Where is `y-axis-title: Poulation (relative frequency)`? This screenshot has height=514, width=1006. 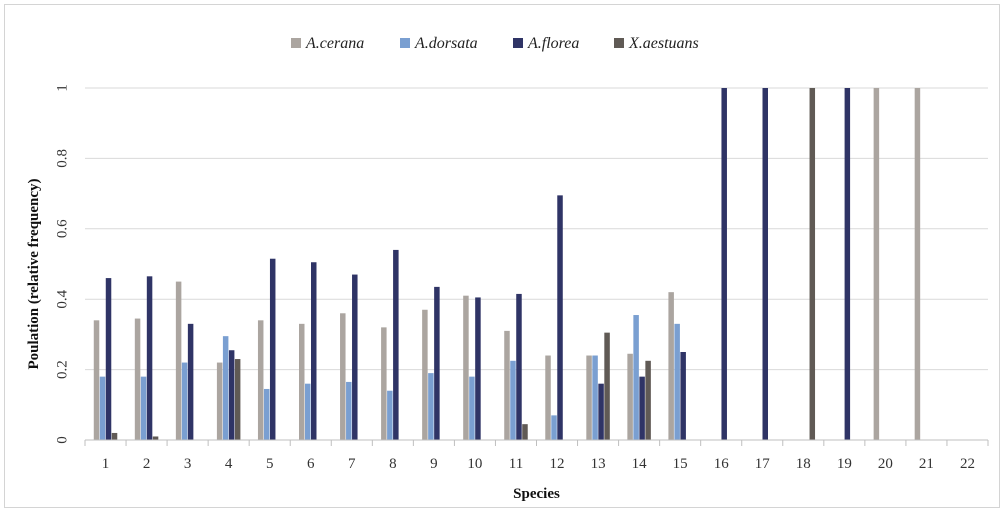 y-axis-title: Poulation (relative frequency) is located at coordinates (34, 273).